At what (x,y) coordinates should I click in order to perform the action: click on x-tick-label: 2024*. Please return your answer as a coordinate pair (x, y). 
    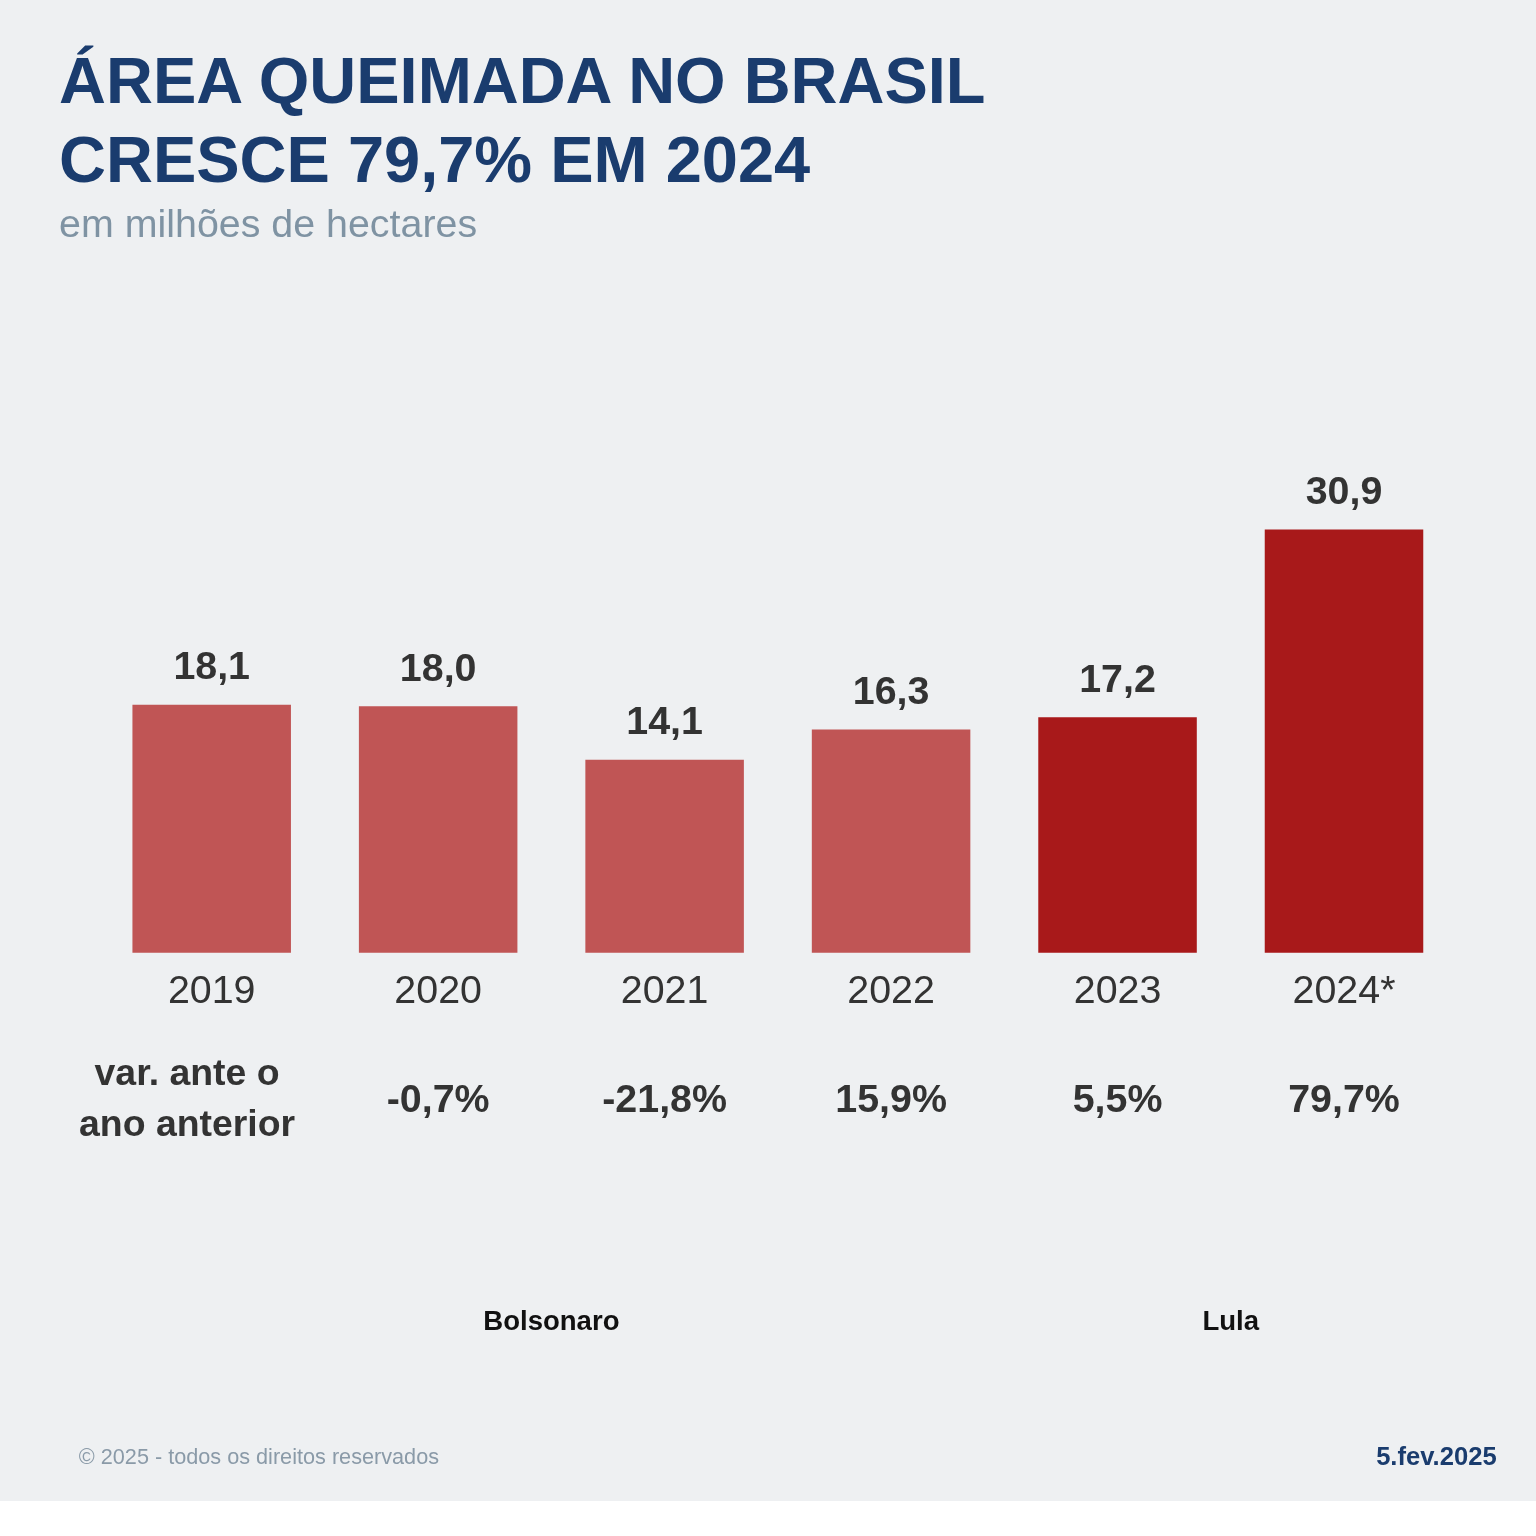
    Looking at the image, I should click on (1344, 988).